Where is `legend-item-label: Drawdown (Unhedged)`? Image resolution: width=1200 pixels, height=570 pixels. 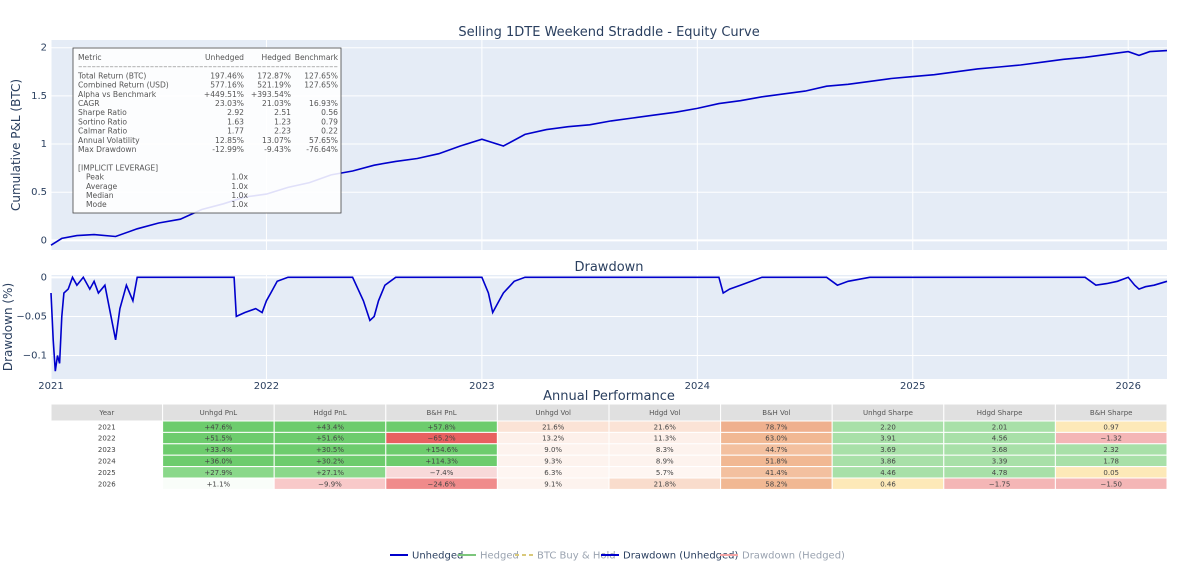
legend-item-label: Drawdown (Unhedged) is located at coordinates (681, 556).